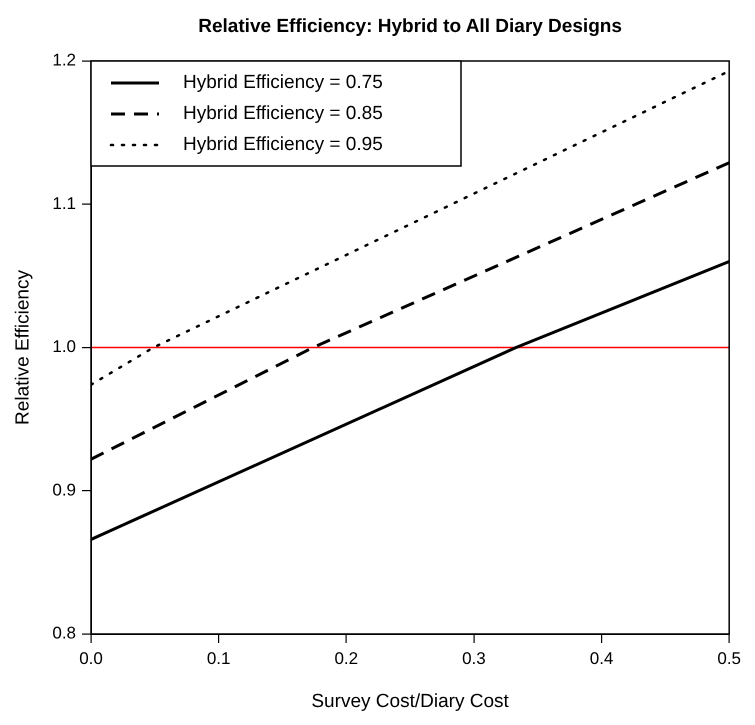 This screenshot has height=725, width=755. What do you see at coordinates (64, 490) in the screenshot?
I see `y-tick-label: 0.9` at bounding box center [64, 490].